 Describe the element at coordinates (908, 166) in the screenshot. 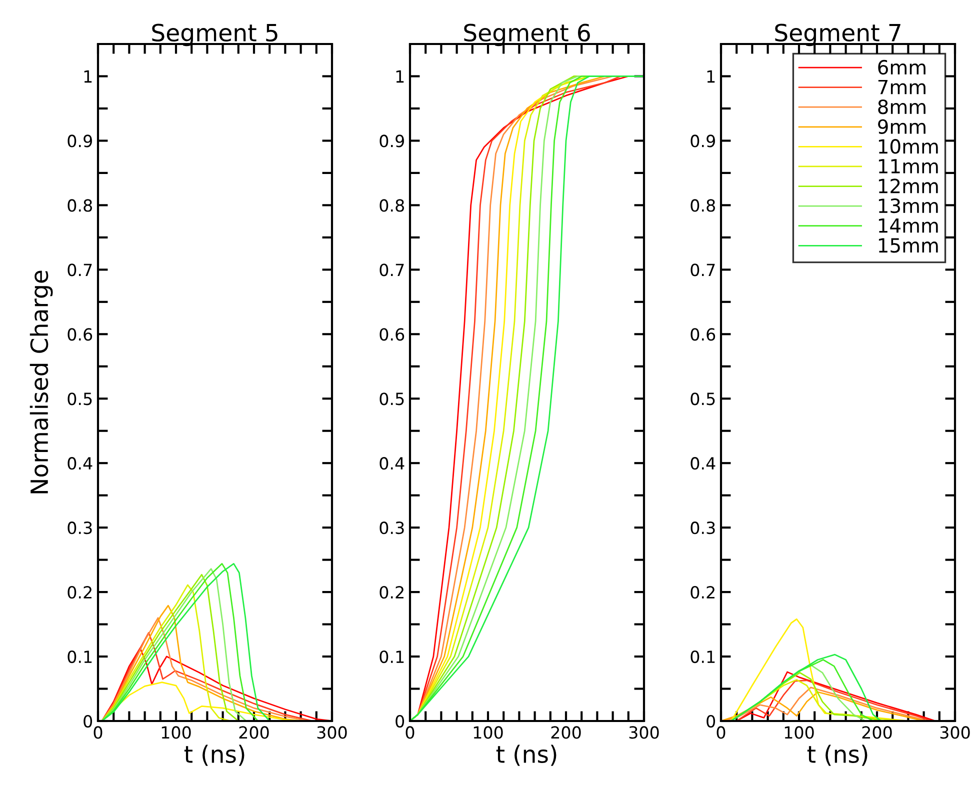

I see `legend-label: 11mm` at that location.